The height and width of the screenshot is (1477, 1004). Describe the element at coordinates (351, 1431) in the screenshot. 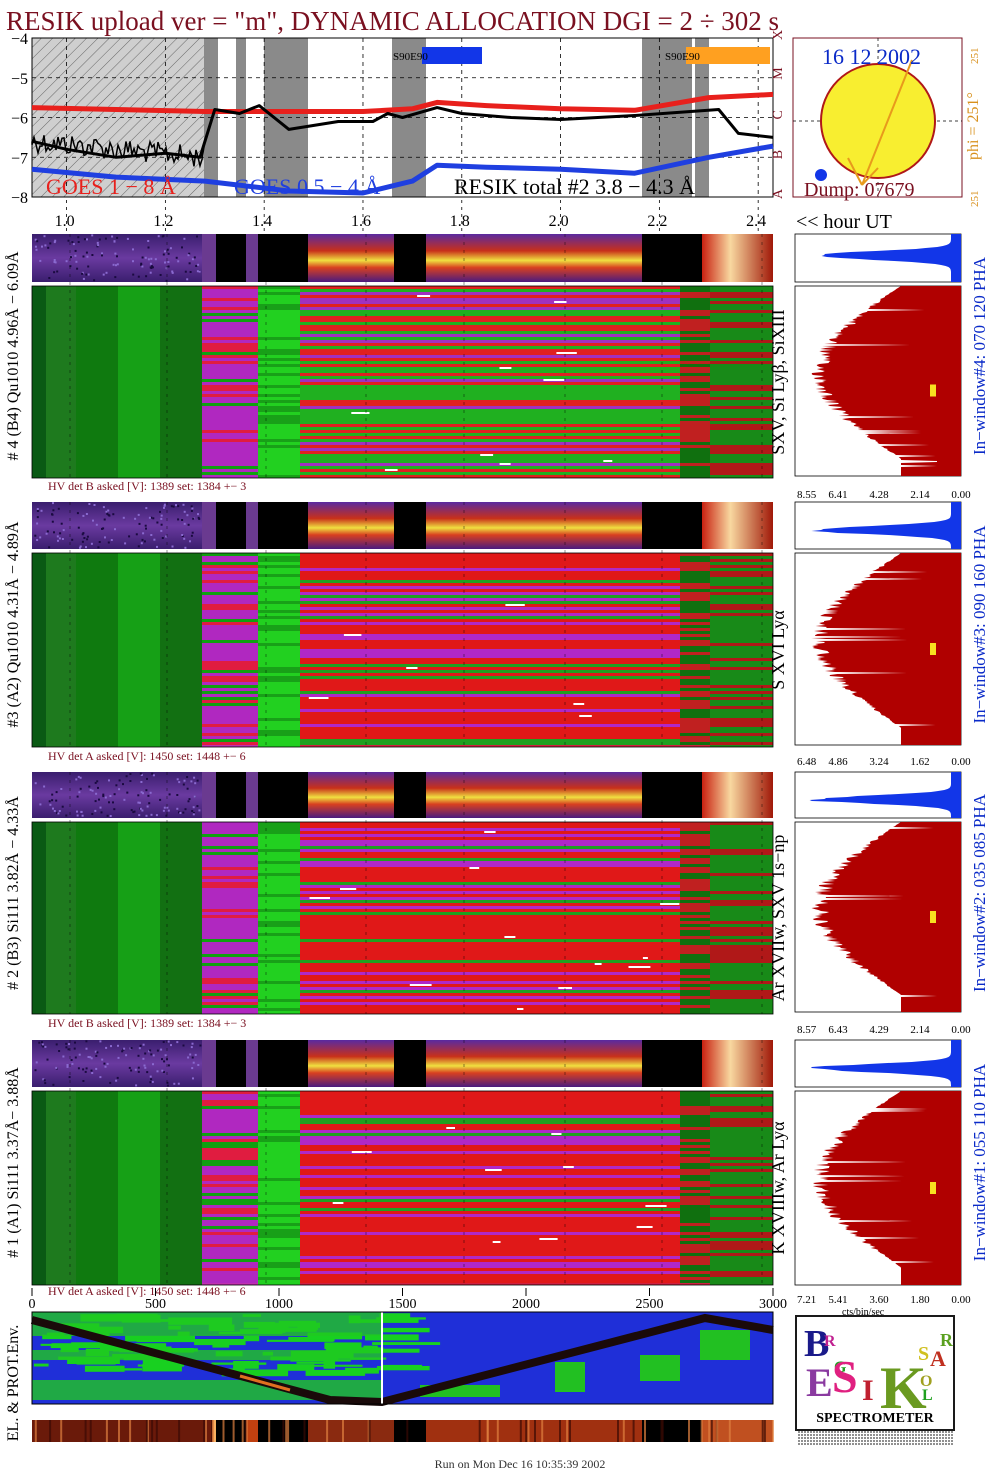

I see `intensity-strip-segment` at that location.